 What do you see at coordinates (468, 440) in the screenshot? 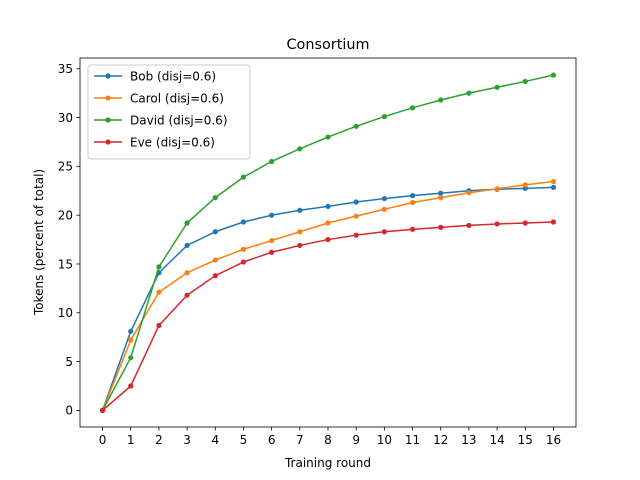
I see `x-tick-label: 13` at bounding box center [468, 440].